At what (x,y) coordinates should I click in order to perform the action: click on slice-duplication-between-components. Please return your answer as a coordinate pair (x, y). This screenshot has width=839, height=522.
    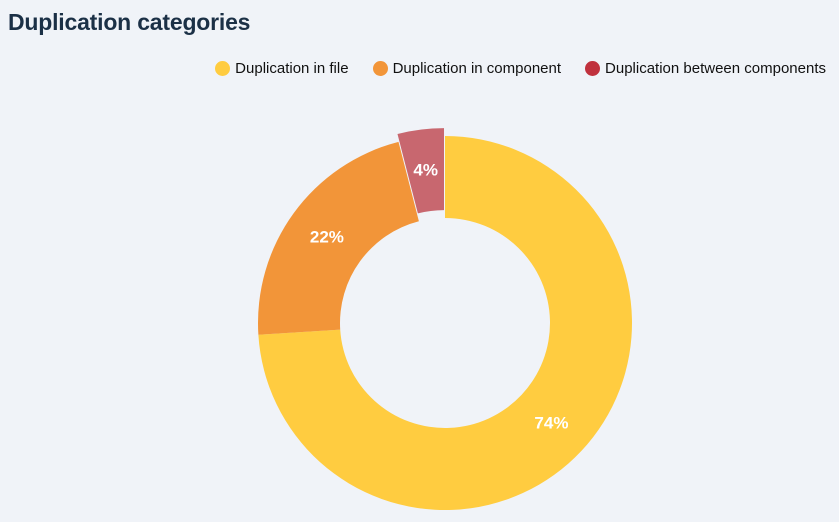
    Looking at the image, I should click on (420, 171).